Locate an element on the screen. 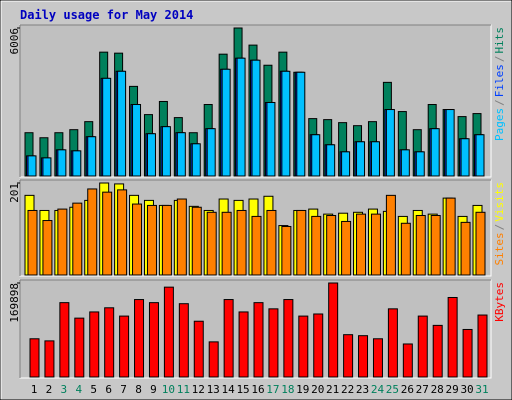 Image resolution: width=512 pixels, height=400 pixels. x-tick-label: 25 is located at coordinates (392, 389).